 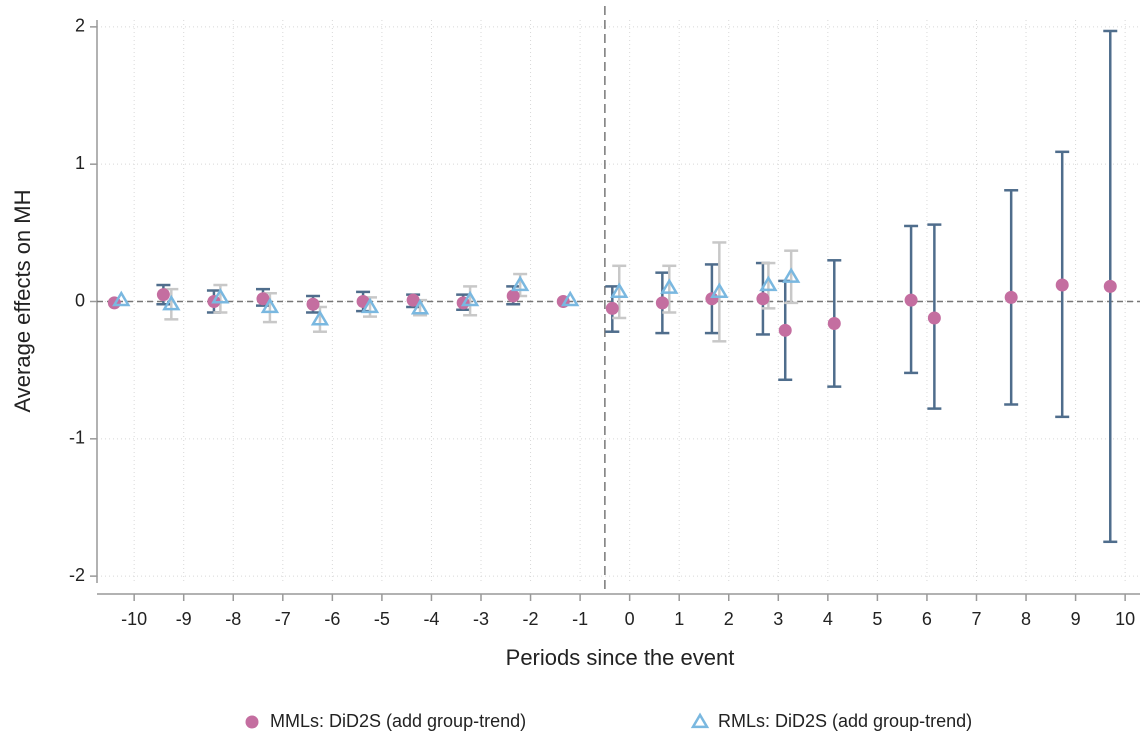 I want to click on x-tick-label: -6, so click(x=332, y=619).